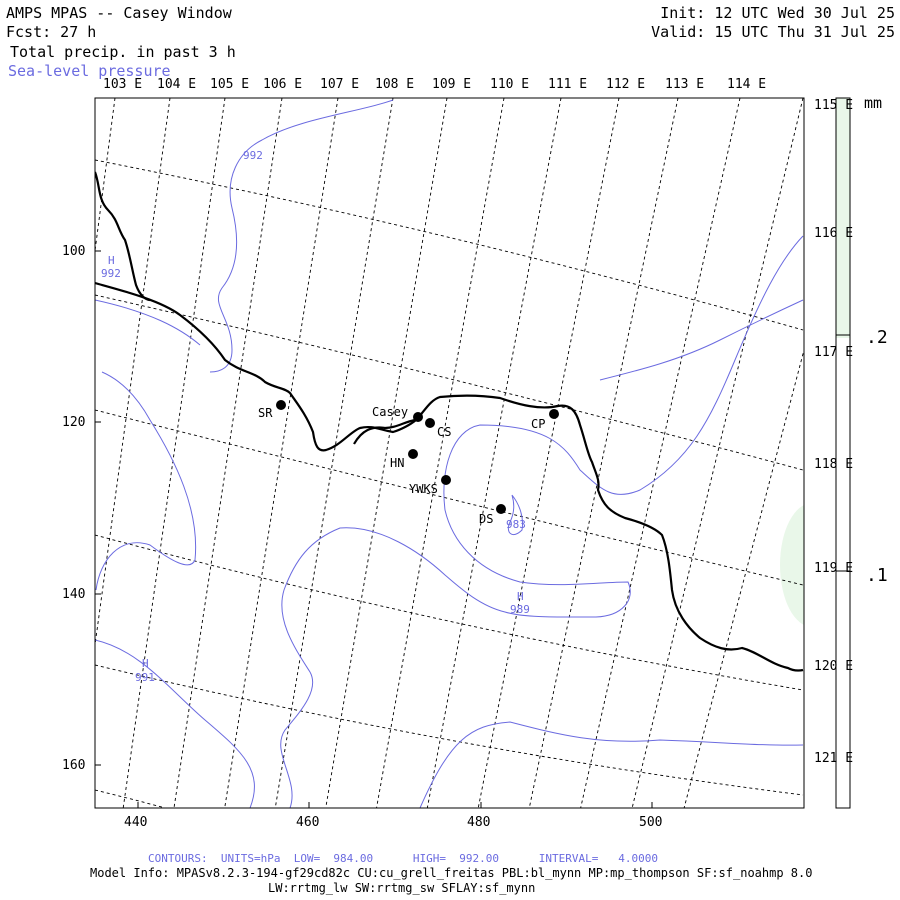 The image size is (900, 900). I want to click on lon-label-right: 115 E, so click(834, 105).